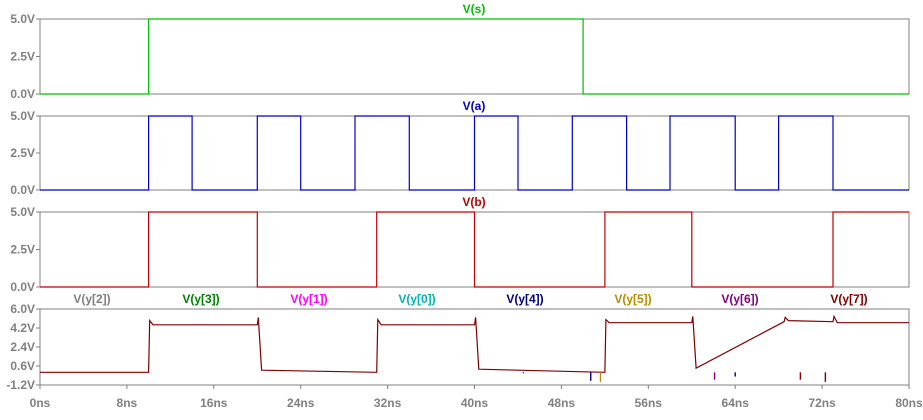 The width and height of the screenshot is (923, 420). I want to click on panel-title: V(b), so click(473, 202).